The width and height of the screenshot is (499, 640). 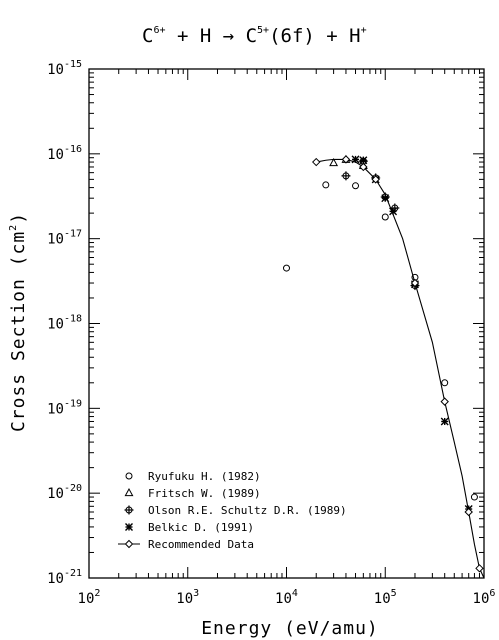 I want to click on x-axis-tick-labels: 10² 10³ 10⁴ 10⁵ 10⁶, so click(x=287, y=597).